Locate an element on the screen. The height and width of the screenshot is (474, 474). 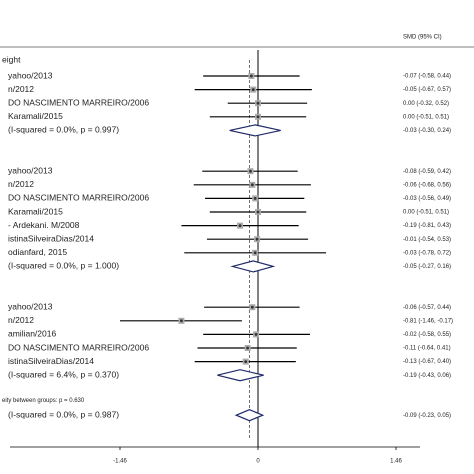
summary-label: (I-squared = 6.4%, p = 0.370) is located at coordinates (63, 374).